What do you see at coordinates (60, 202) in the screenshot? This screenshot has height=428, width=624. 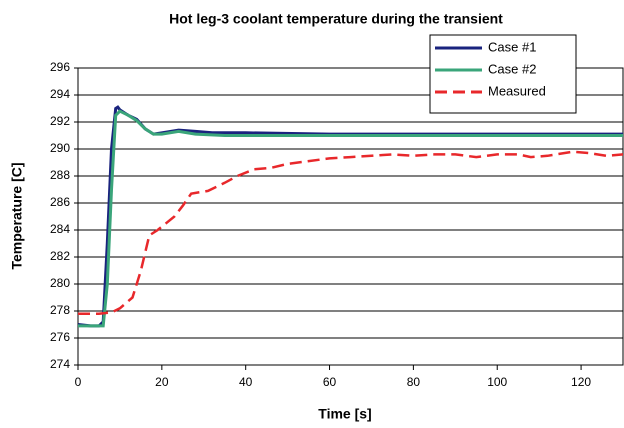 I see `y-tick-label: 286` at bounding box center [60, 202].